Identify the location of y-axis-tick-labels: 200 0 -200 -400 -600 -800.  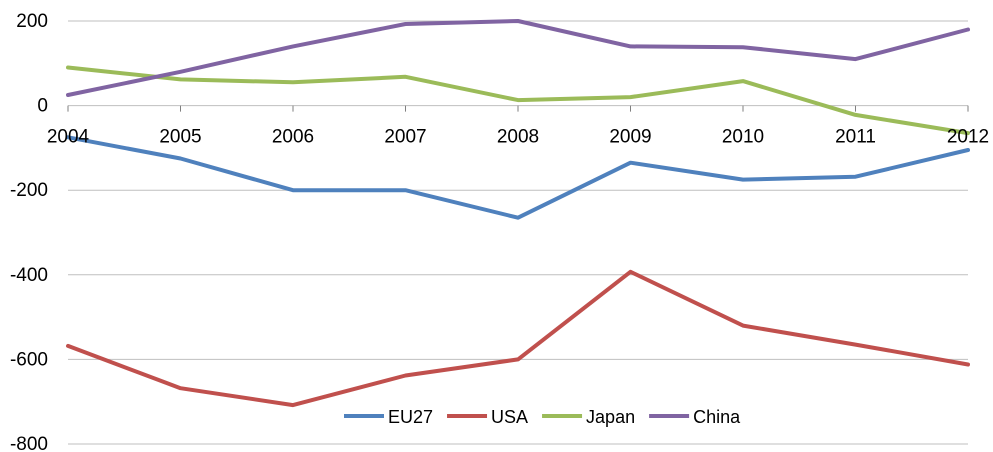
(29, 231).